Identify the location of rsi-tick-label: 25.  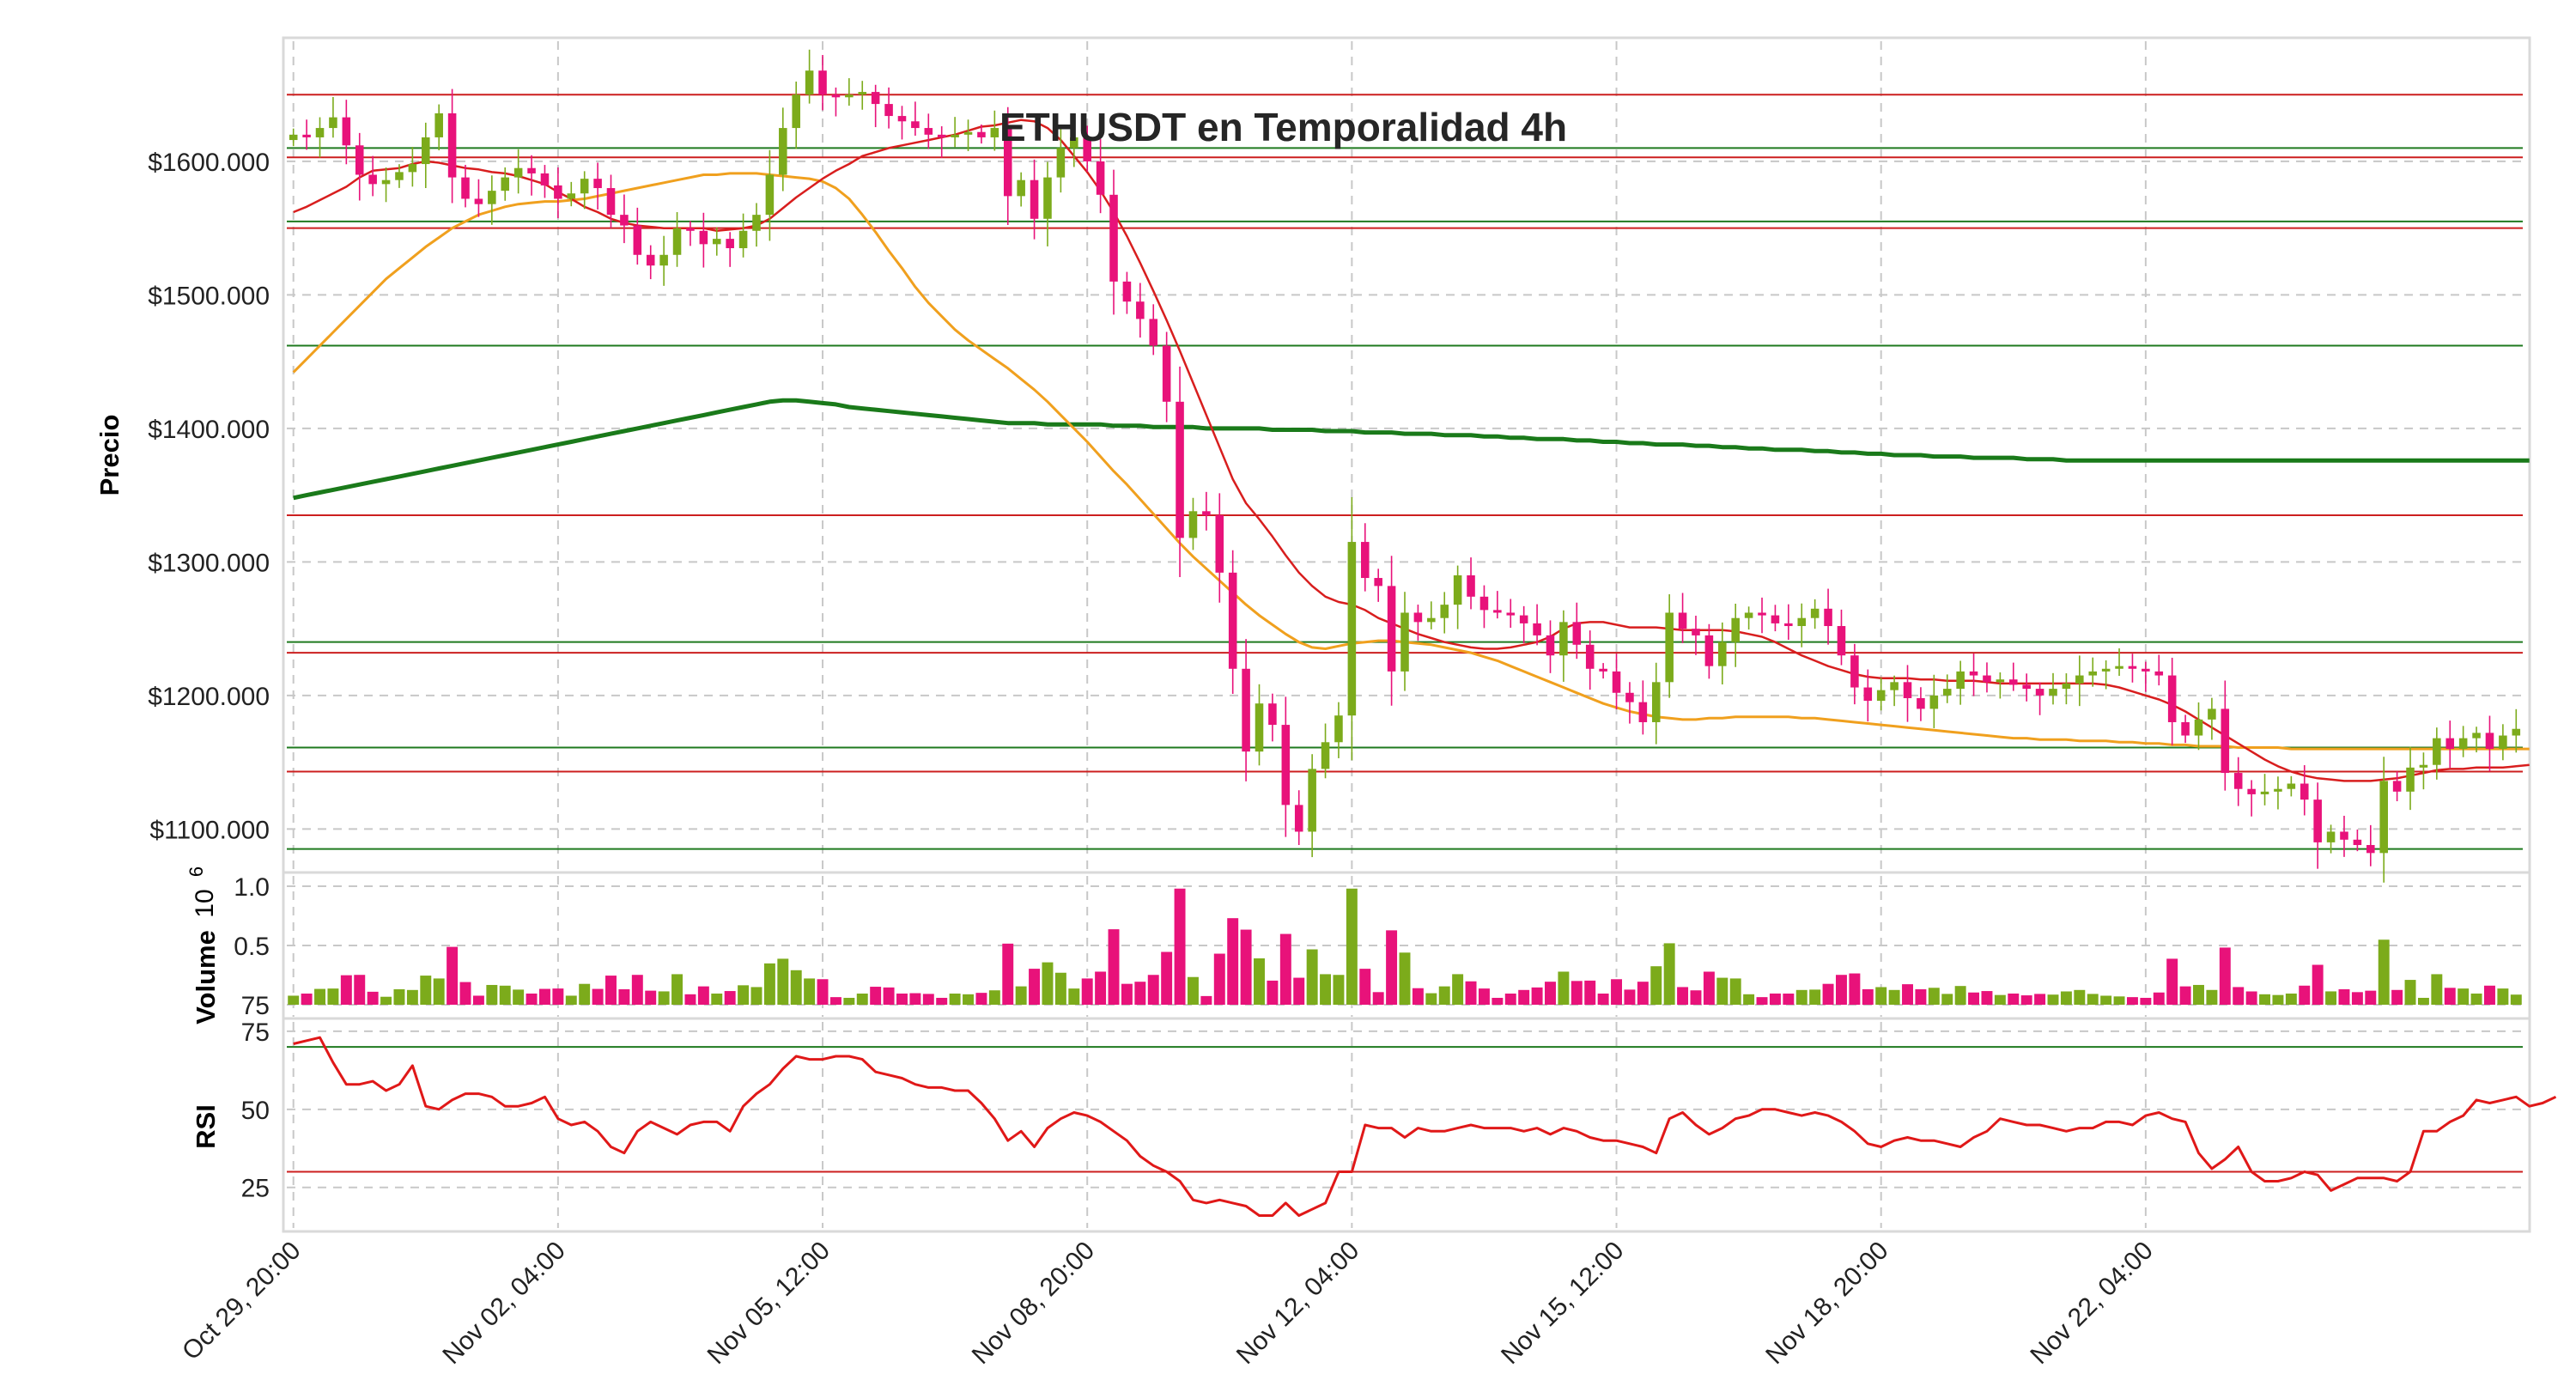
(255, 1189).